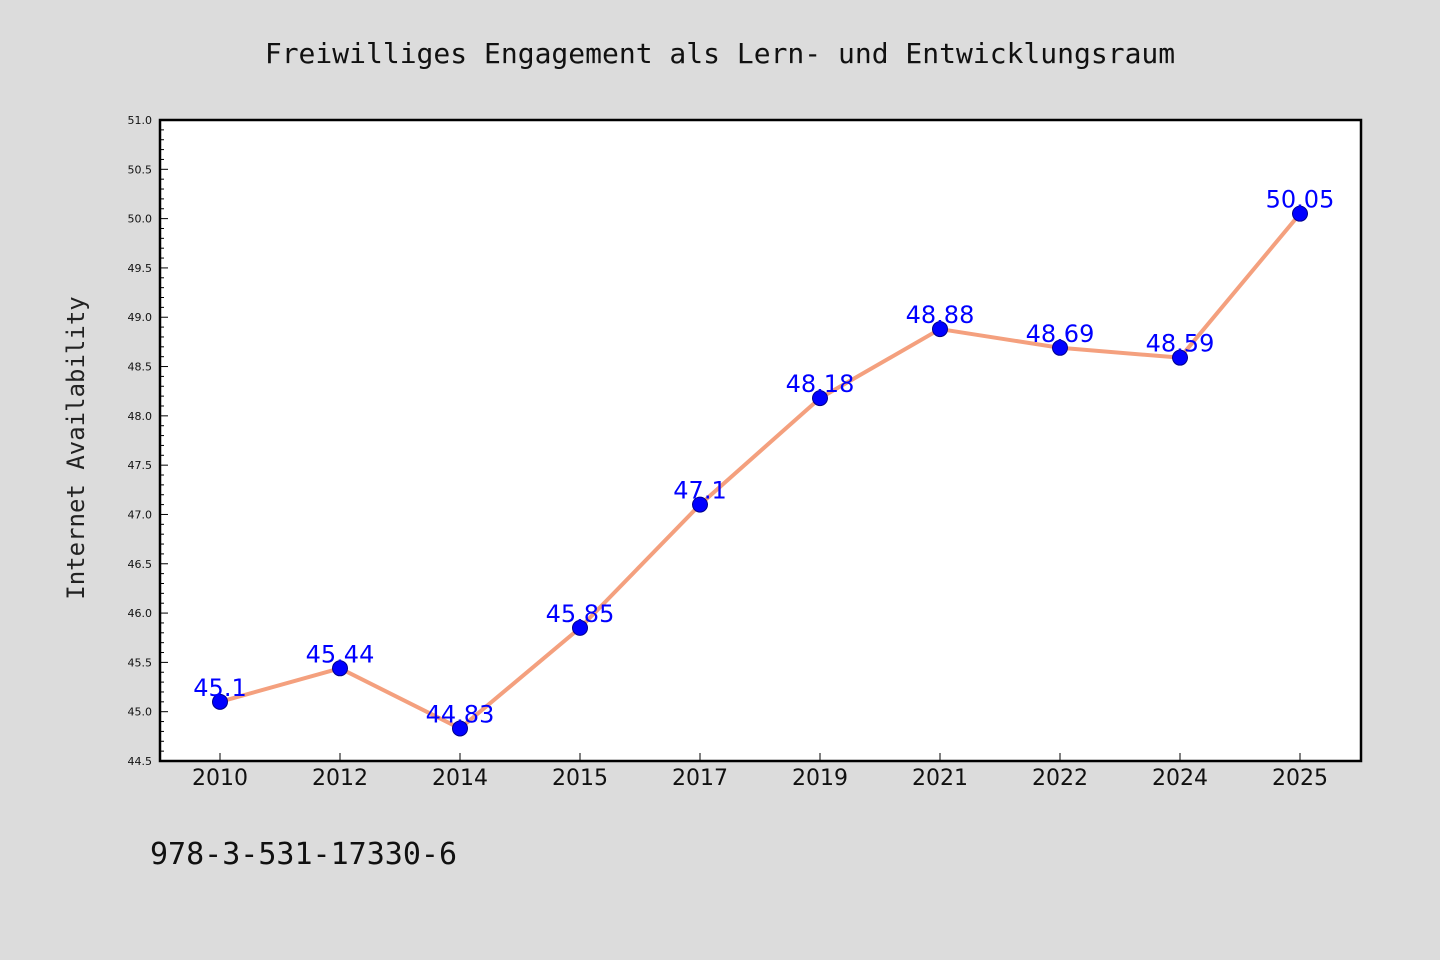 The width and height of the screenshot is (1440, 960). I want to click on data-label: 48.59, so click(1180, 344).